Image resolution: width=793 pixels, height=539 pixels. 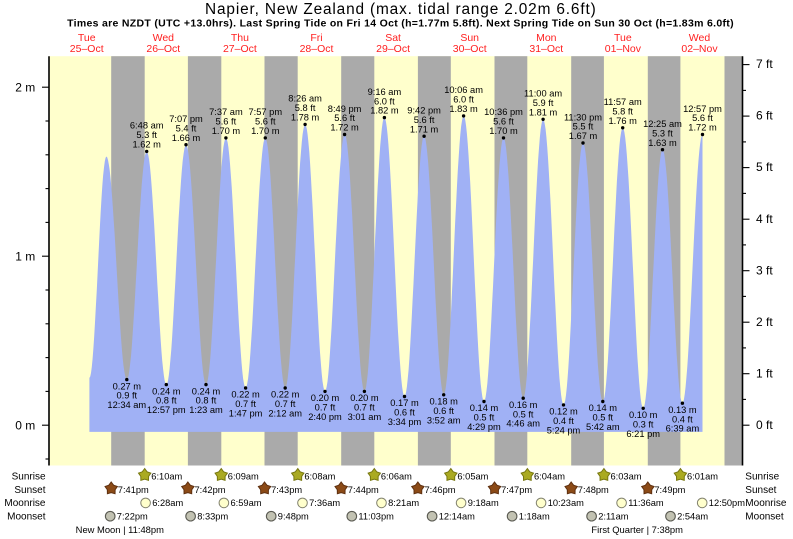 What do you see at coordinates (396, 477) in the screenshot?
I see `svg-text: 6:06am` at bounding box center [396, 477].